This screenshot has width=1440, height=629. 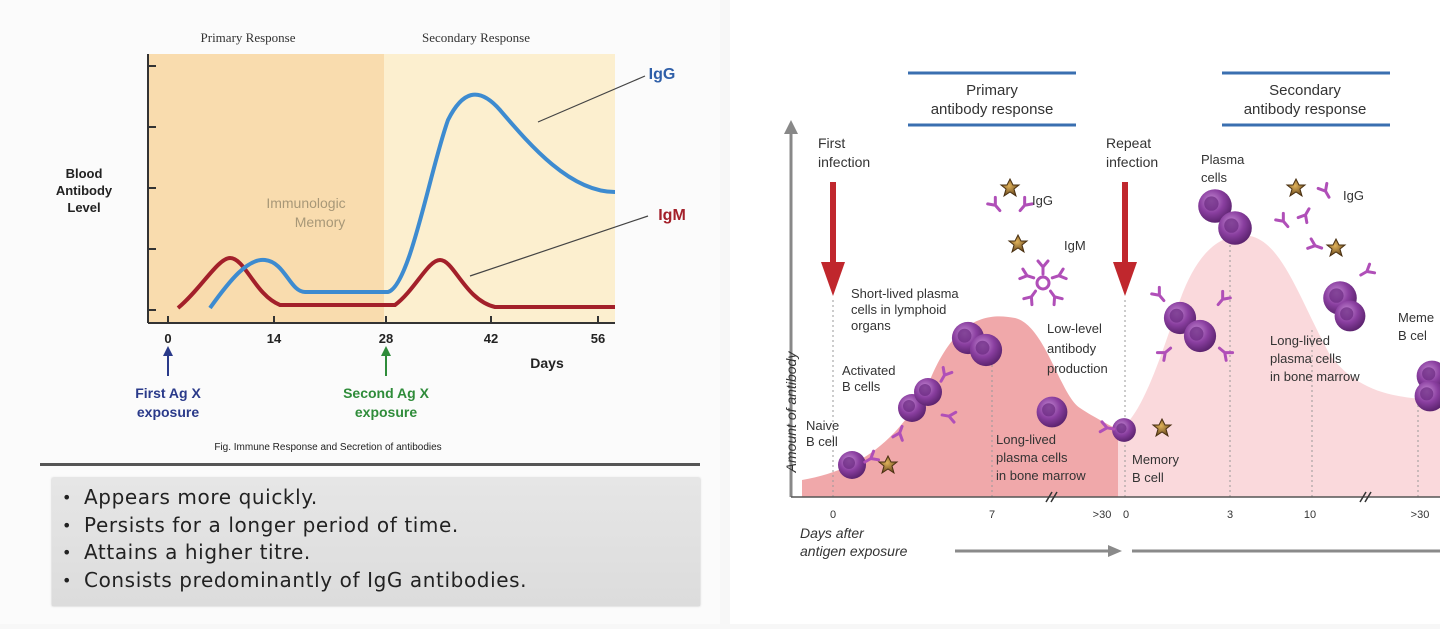 I want to click on igm-curve, so click(x=395, y=282).